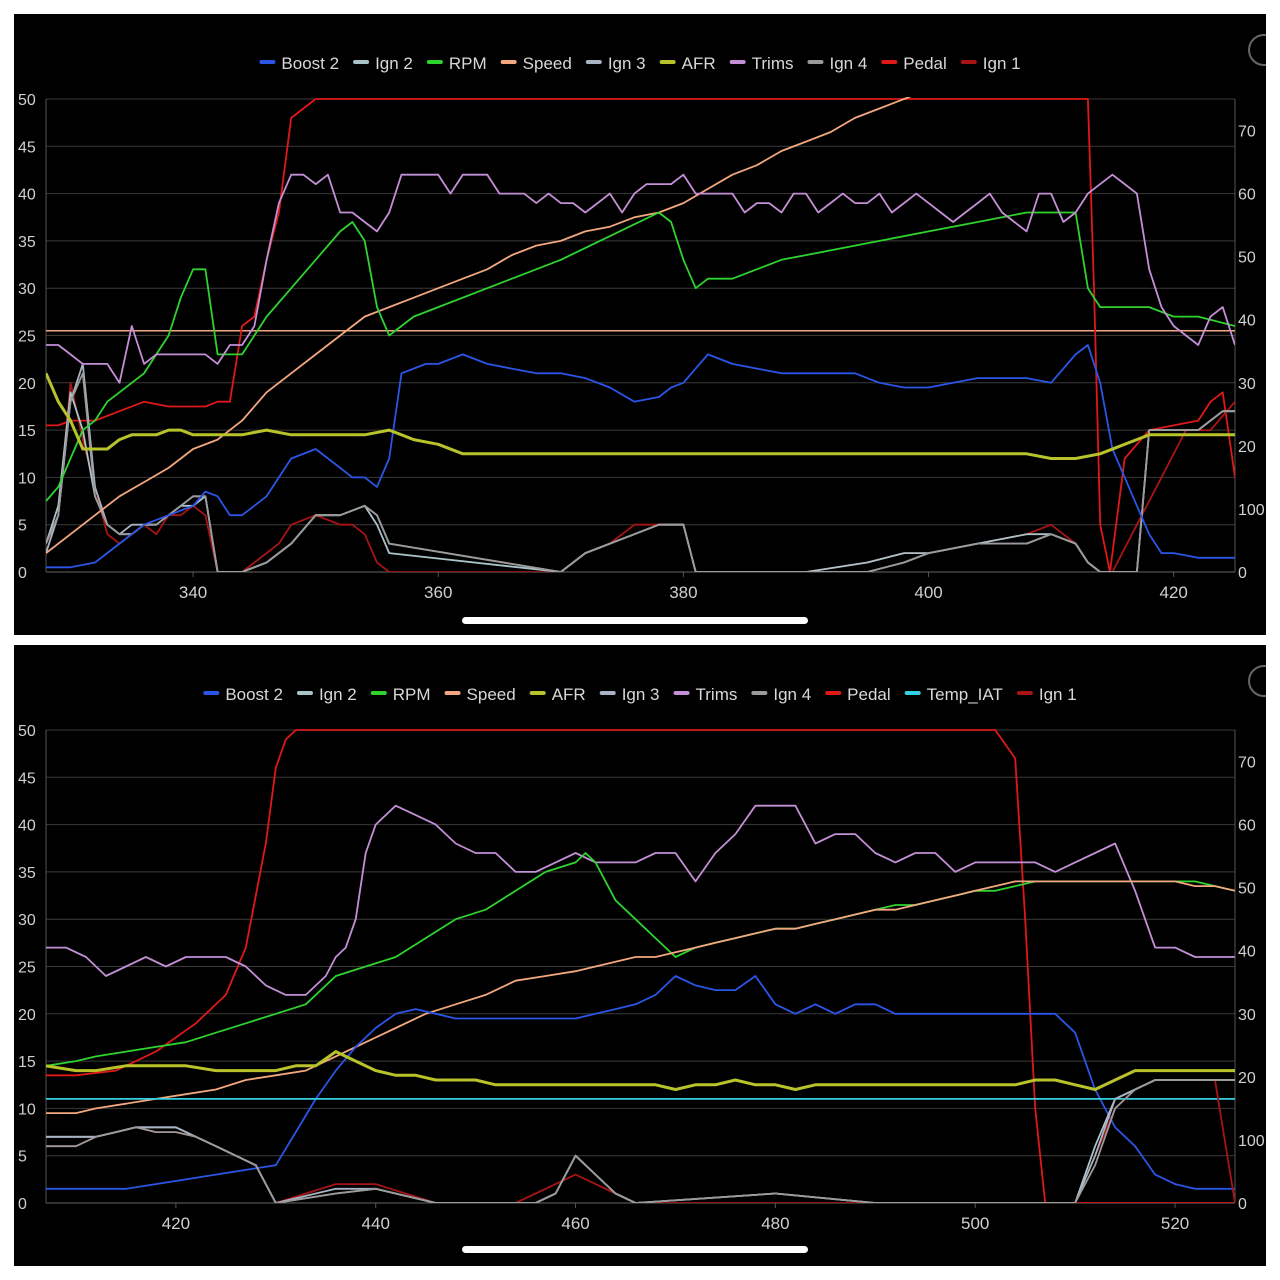  Describe the element at coordinates (575, 1223) in the screenshot. I see `x-tick-label: 460` at that location.